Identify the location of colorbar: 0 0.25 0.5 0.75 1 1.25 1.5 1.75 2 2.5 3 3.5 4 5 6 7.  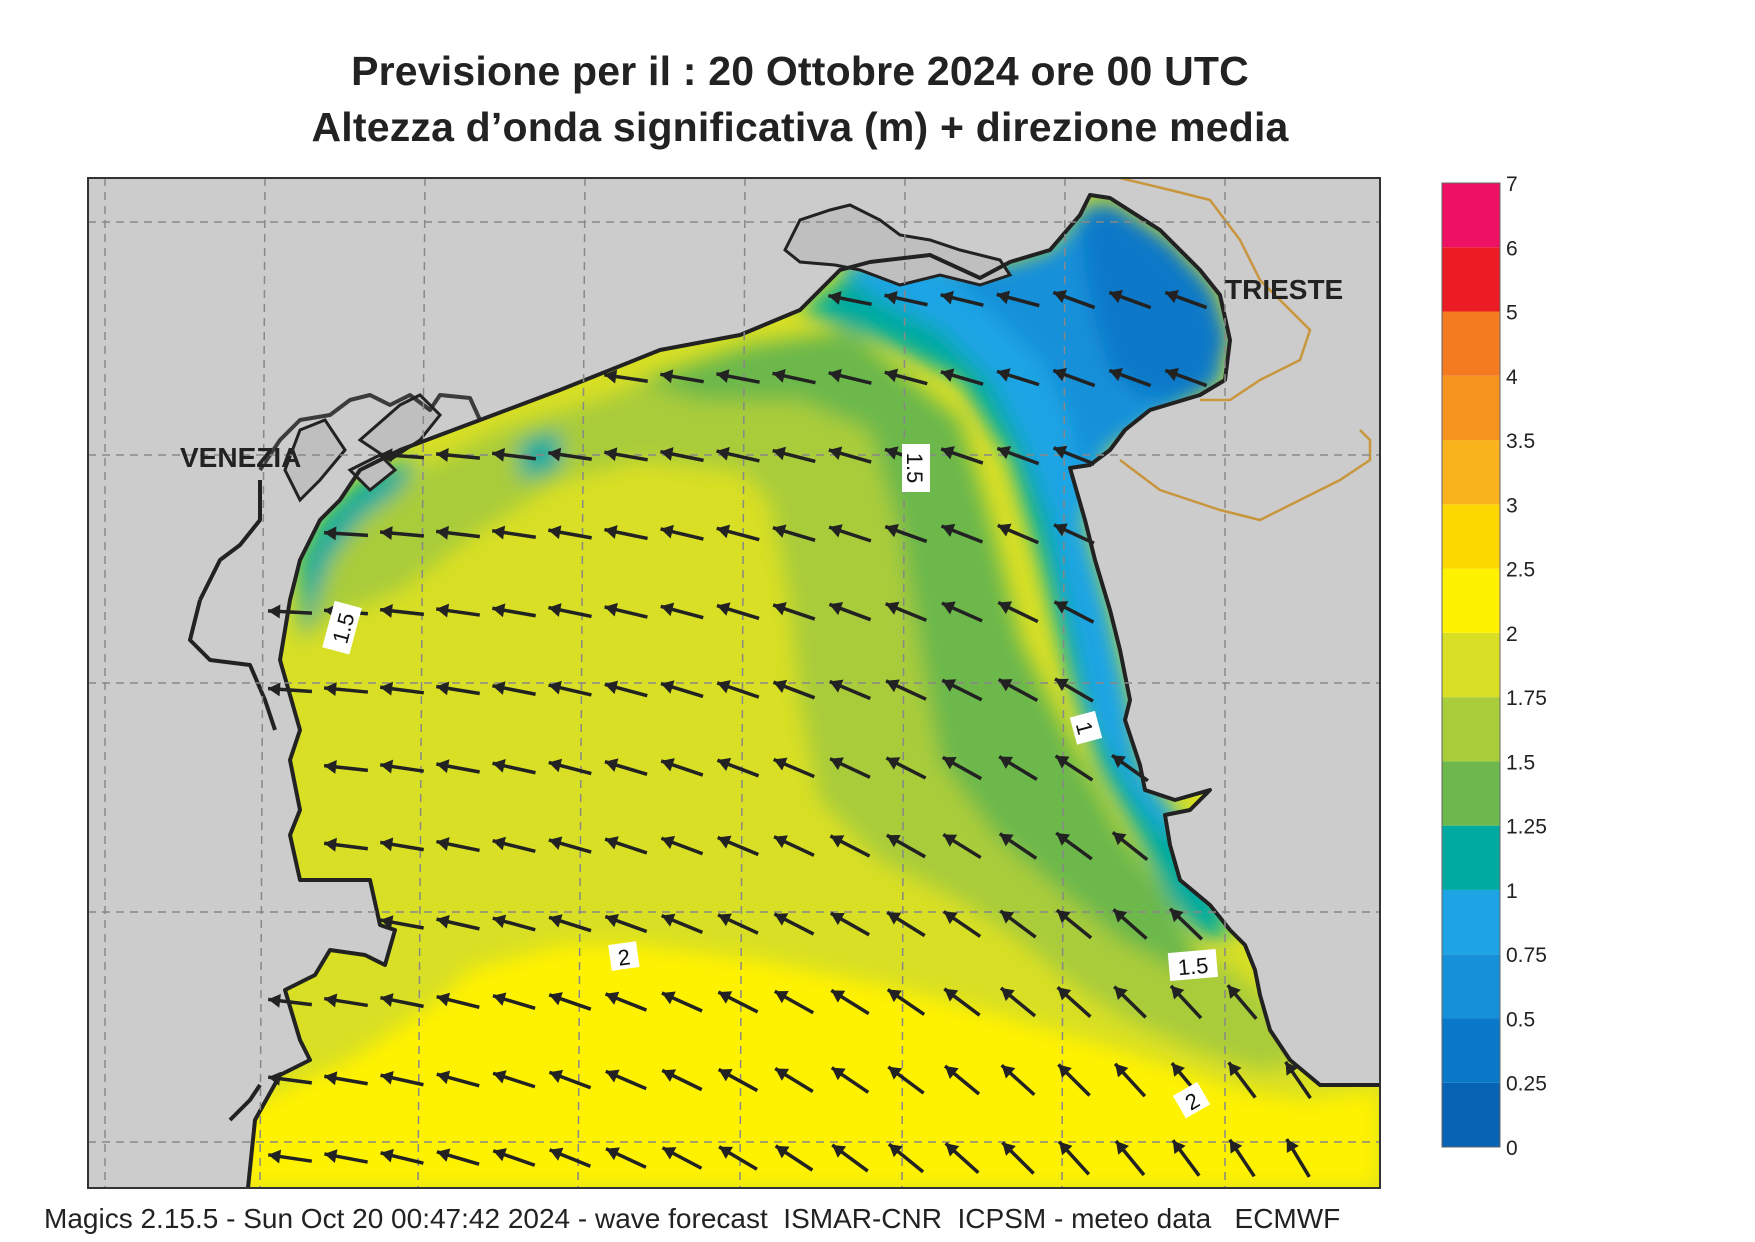
(1494, 666).